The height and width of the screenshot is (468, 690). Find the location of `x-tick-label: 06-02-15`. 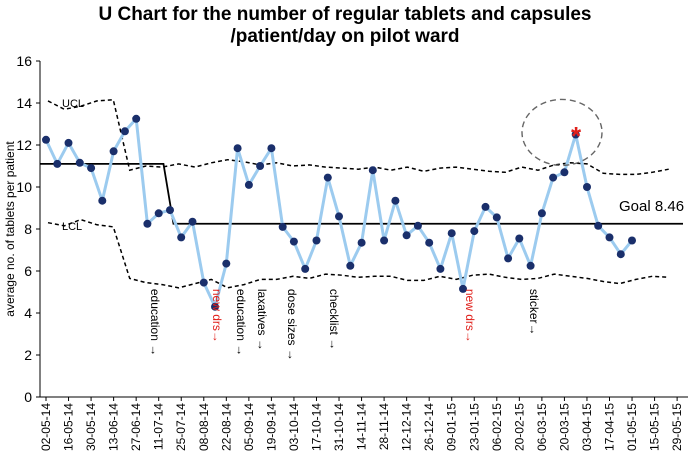

x-tick-label: 06-02-15 is located at coordinates (497, 427).